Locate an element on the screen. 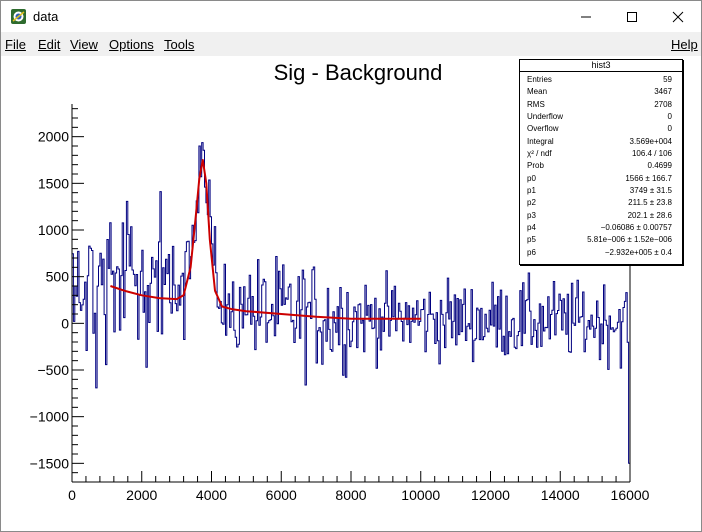 The height and width of the screenshot is (532, 702). stat-value: 0.4699 is located at coordinates (659, 166).